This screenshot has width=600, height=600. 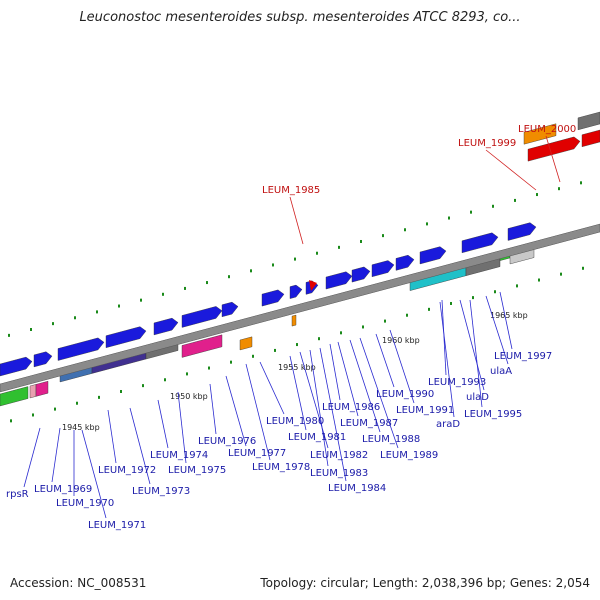 I want to click on gray-gene, so click(x=588, y=121).